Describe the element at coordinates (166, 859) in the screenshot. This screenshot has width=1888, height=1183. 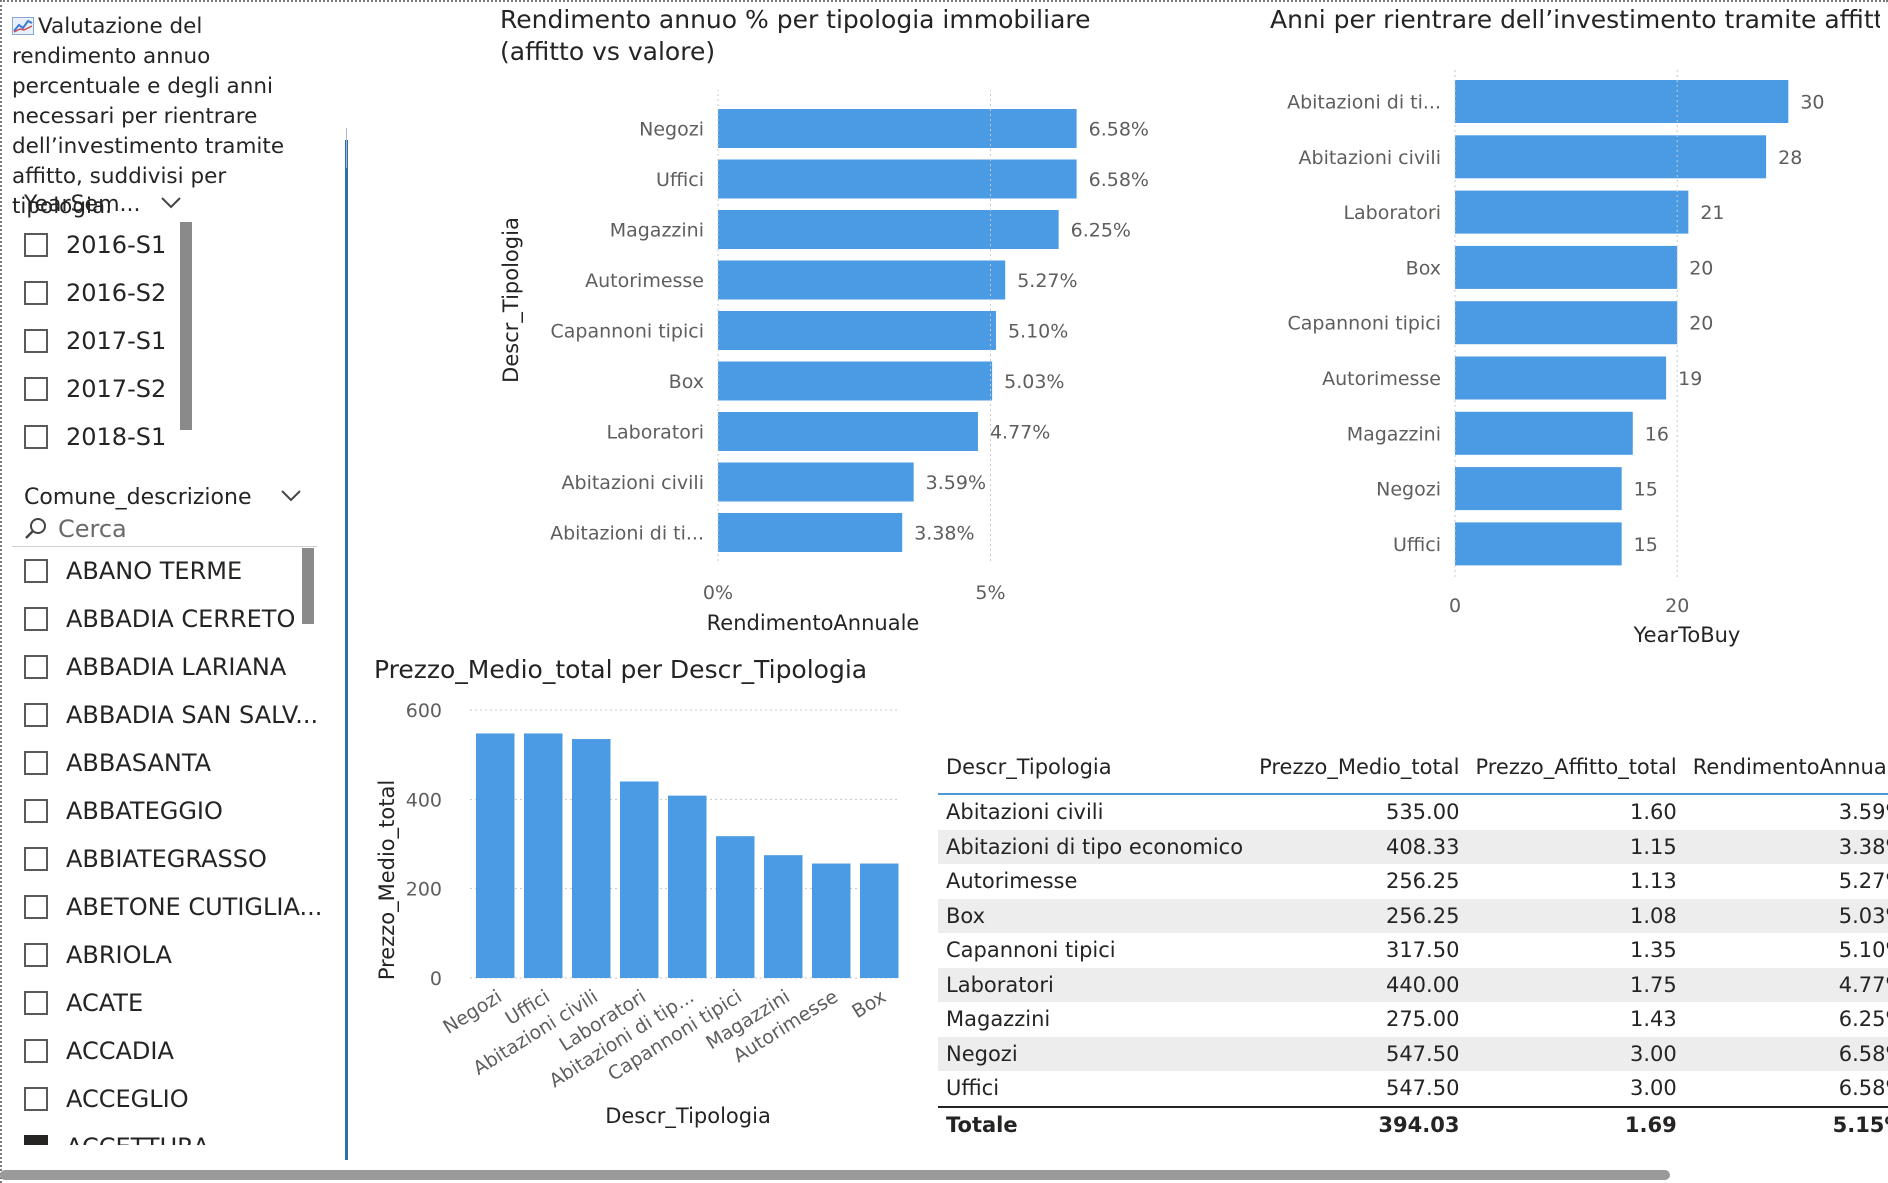
I see `slicer-item-label: ABBIATEGRASSO` at that location.